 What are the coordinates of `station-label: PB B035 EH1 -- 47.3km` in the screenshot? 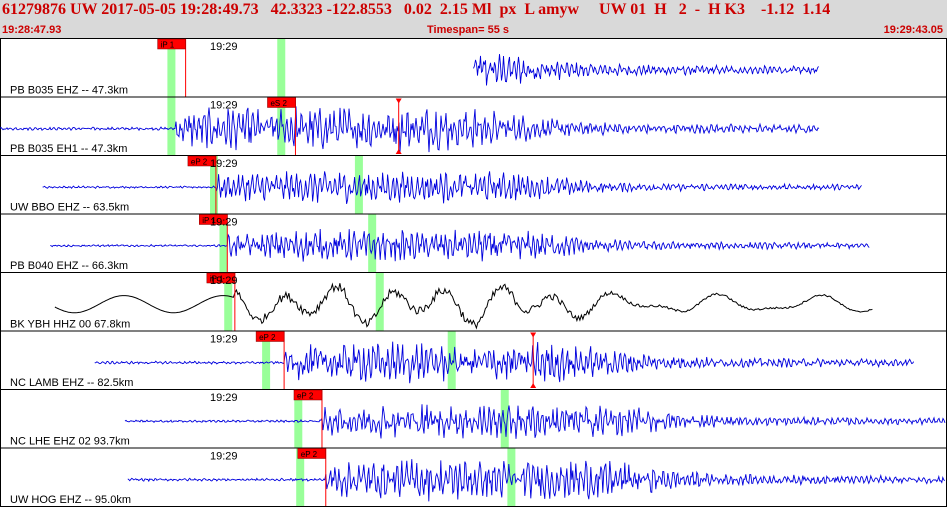 It's located at (68, 149).